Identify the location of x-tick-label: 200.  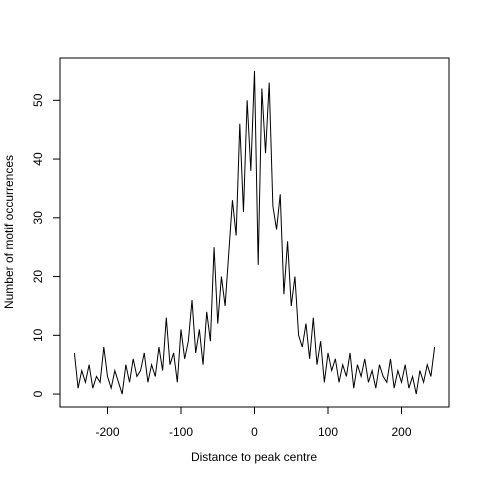
(401, 432).